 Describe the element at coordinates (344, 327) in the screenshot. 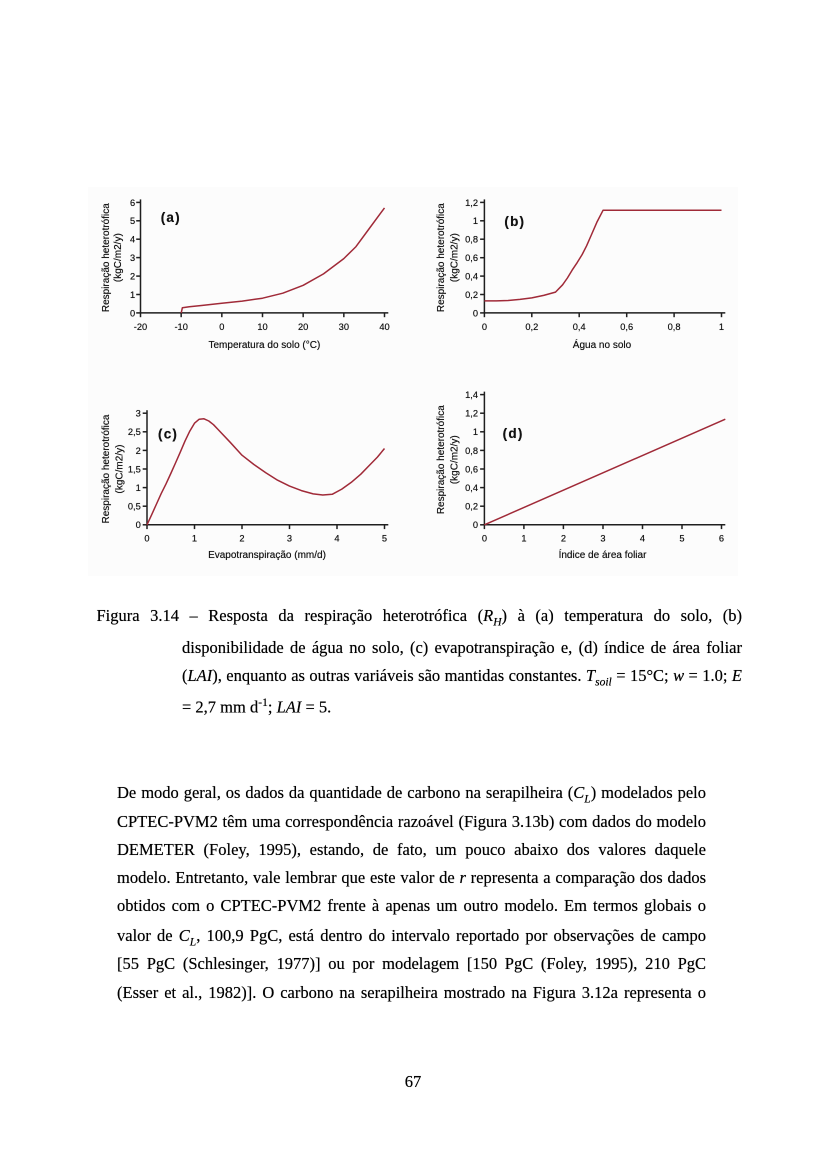

I see `svg-text: 30` at that location.